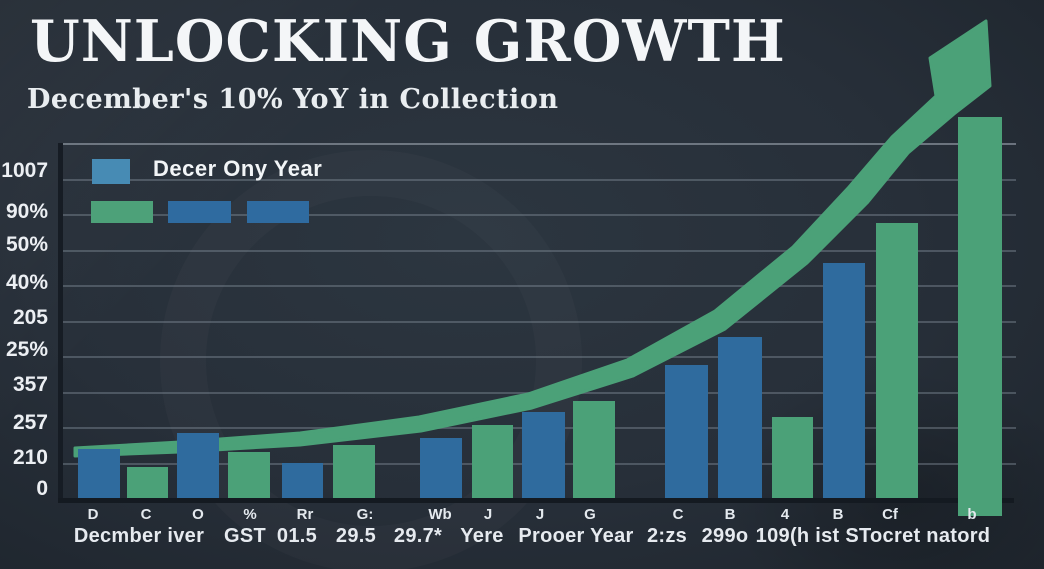 Image resolution: width=1044 pixels, height=569 pixels. Describe the element at coordinates (26, 349) in the screenshot. I see `y-axis-tick-label: 25%` at that location.